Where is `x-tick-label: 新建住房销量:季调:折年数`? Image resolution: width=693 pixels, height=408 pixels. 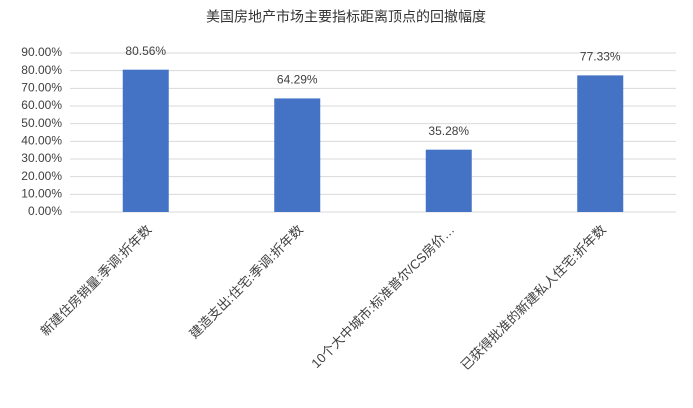 x-tick-label: 新建住房销量:季调:折年数 is located at coordinates (95, 280).